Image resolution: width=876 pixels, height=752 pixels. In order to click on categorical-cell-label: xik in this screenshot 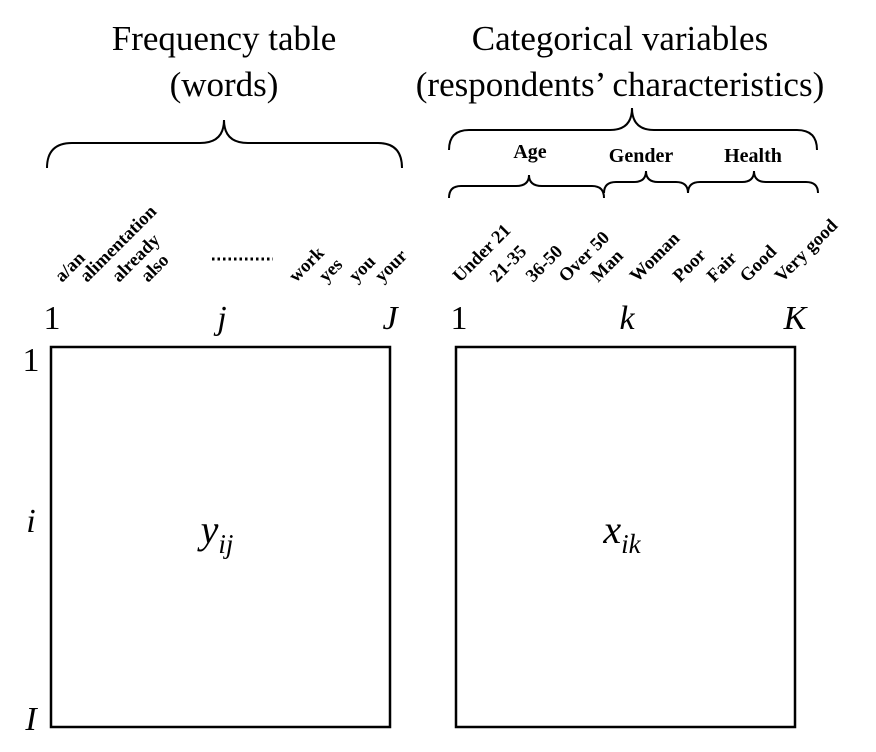, I will do `click(621, 533)`.